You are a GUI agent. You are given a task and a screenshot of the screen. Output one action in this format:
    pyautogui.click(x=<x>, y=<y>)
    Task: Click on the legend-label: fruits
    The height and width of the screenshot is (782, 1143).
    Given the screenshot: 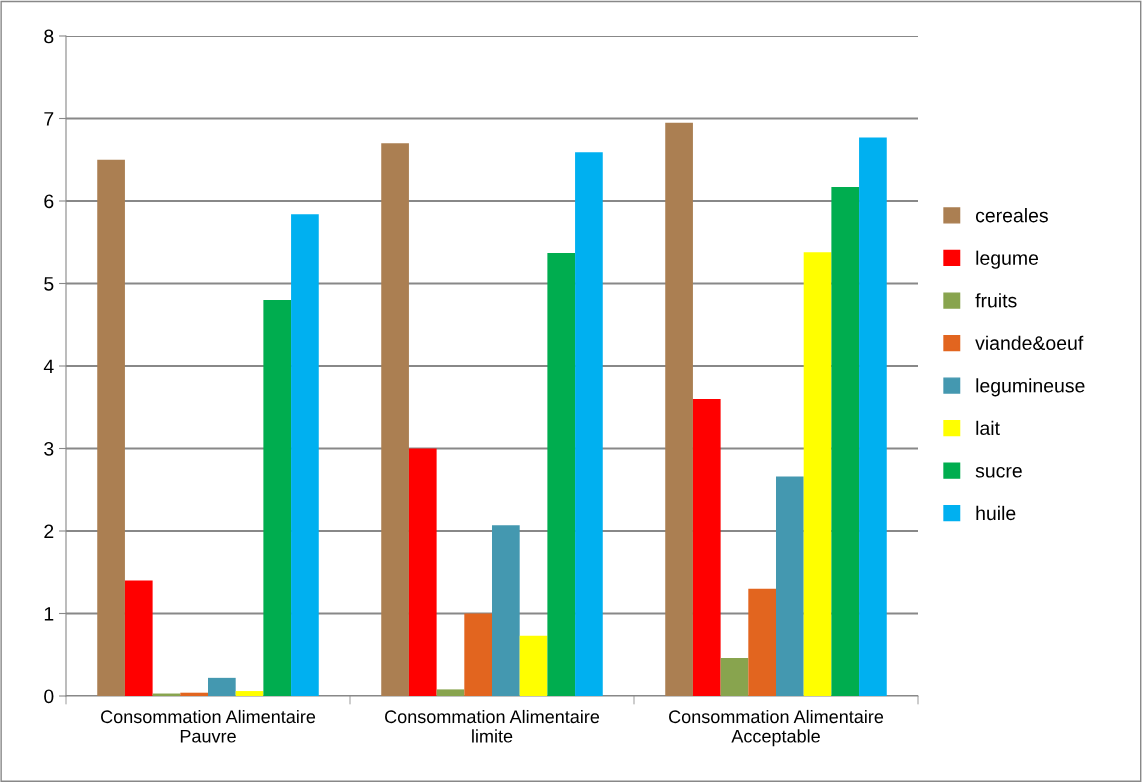 What is the action you would take?
    pyautogui.click(x=996, y=300)
    